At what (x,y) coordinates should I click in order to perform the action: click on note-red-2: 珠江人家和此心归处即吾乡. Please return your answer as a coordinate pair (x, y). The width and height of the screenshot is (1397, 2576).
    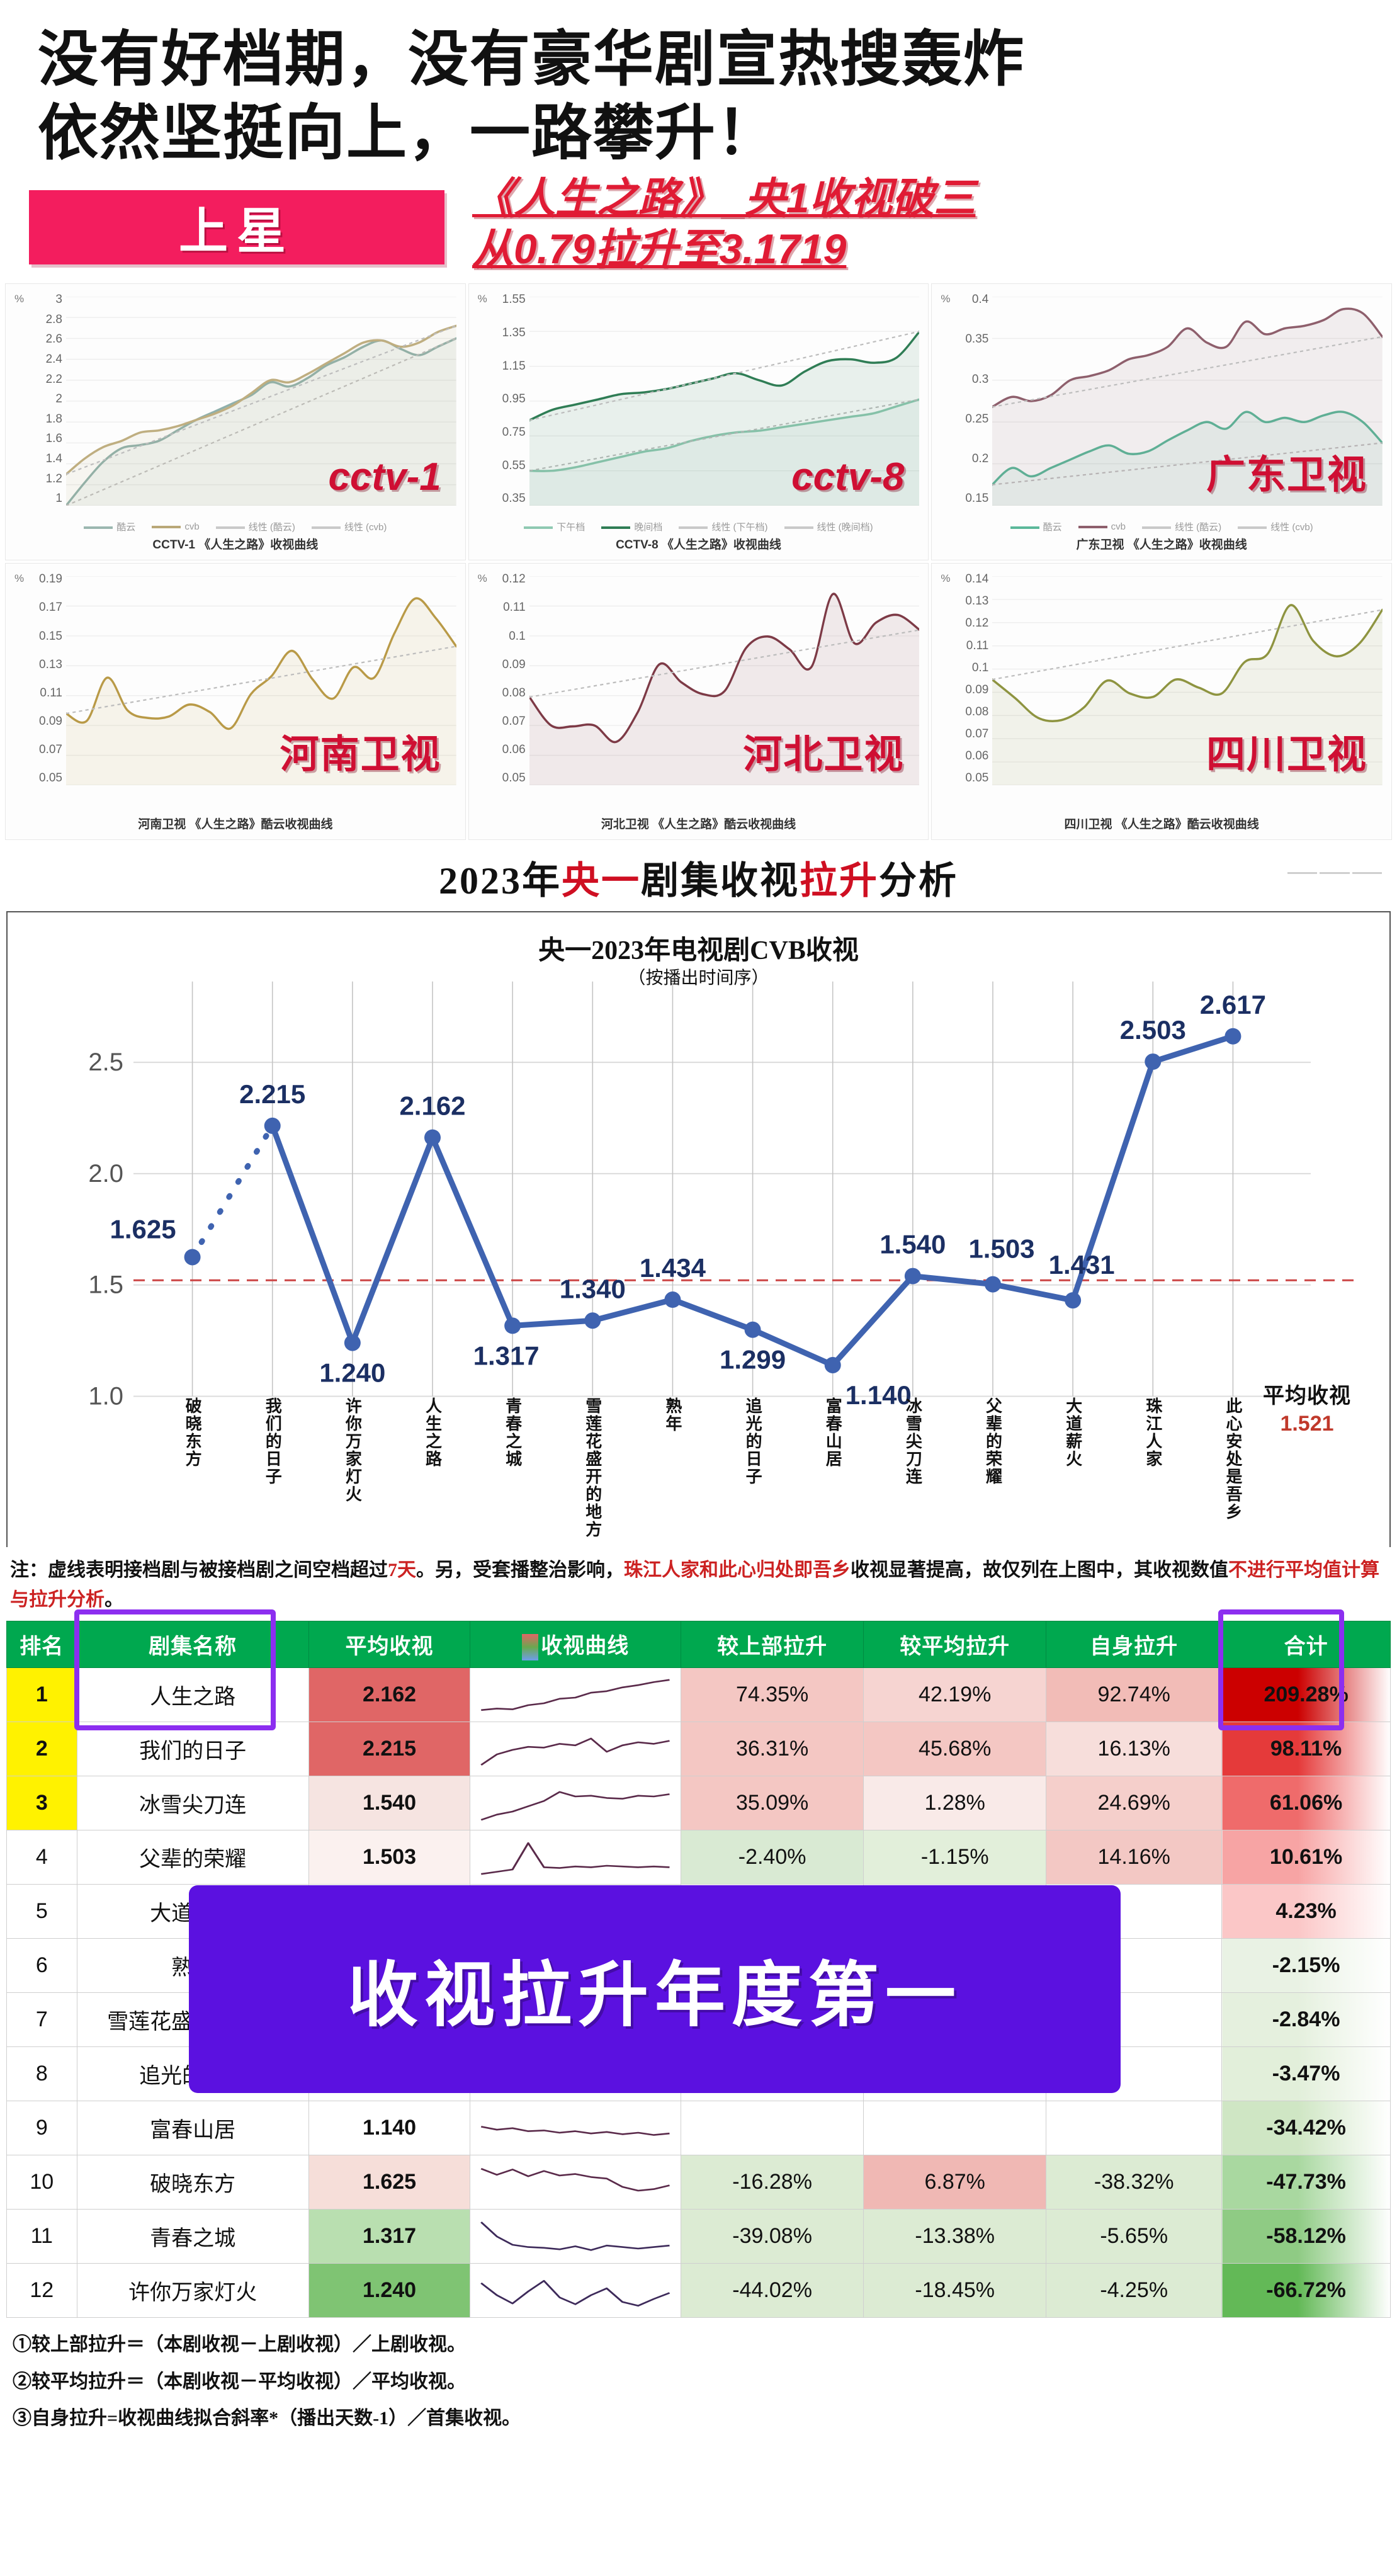
    Looking at the image, I should click on (737, 1570).